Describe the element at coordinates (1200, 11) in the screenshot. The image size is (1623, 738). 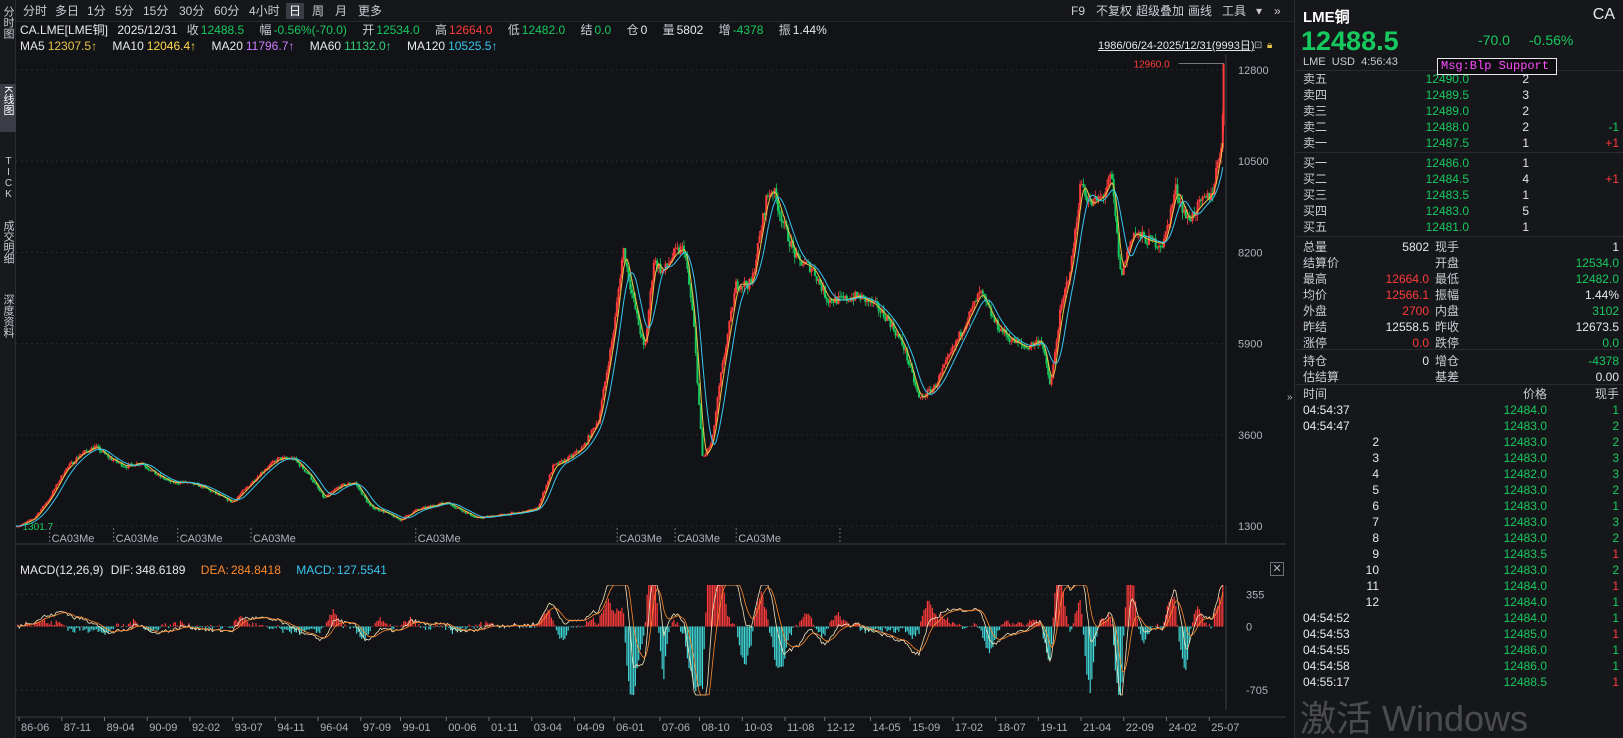
I see `draw-line-button: 画线` at that location.